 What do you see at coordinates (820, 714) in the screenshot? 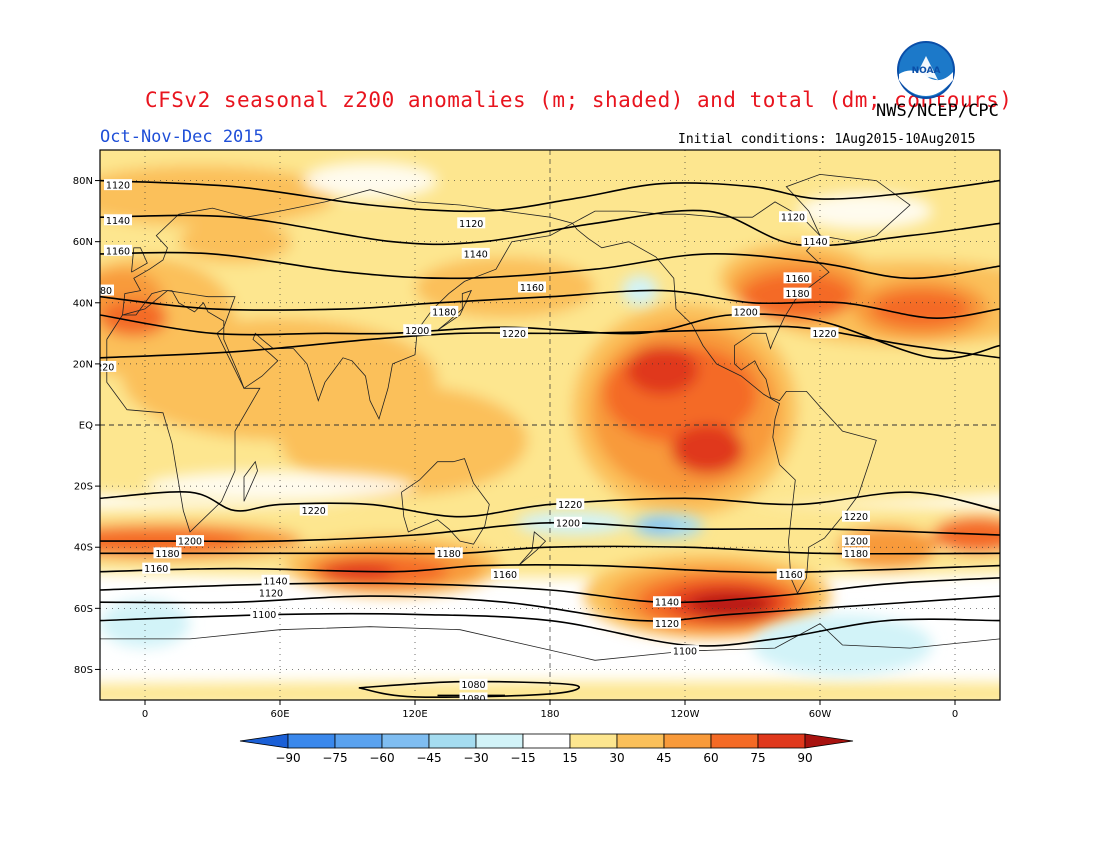
I see `lon-tick-label: 60W` at bounding box center [820, 714].